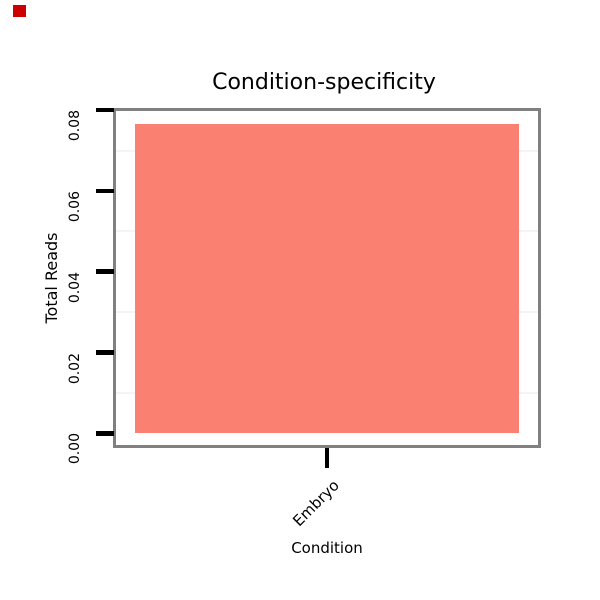 Image resolution: width=600 pixels, height=600 pixels. Describe the element at coordinates (19, 11) in the screenshot. I see `red-square-marker` at that location.